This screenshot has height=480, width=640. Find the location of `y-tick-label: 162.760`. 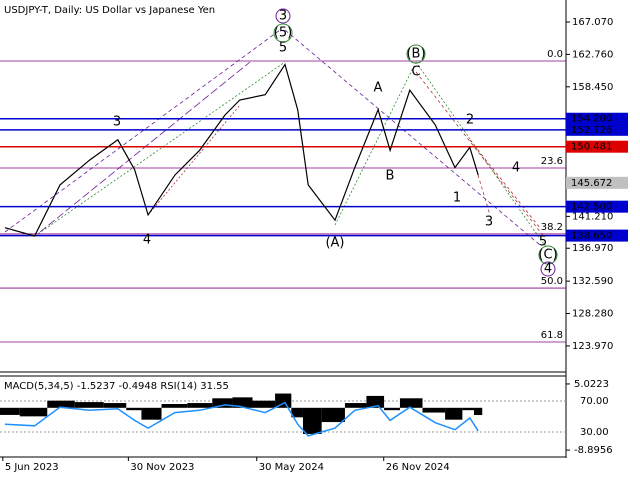

y-tick-label: 162.760 is located at coordinates (592, 54).